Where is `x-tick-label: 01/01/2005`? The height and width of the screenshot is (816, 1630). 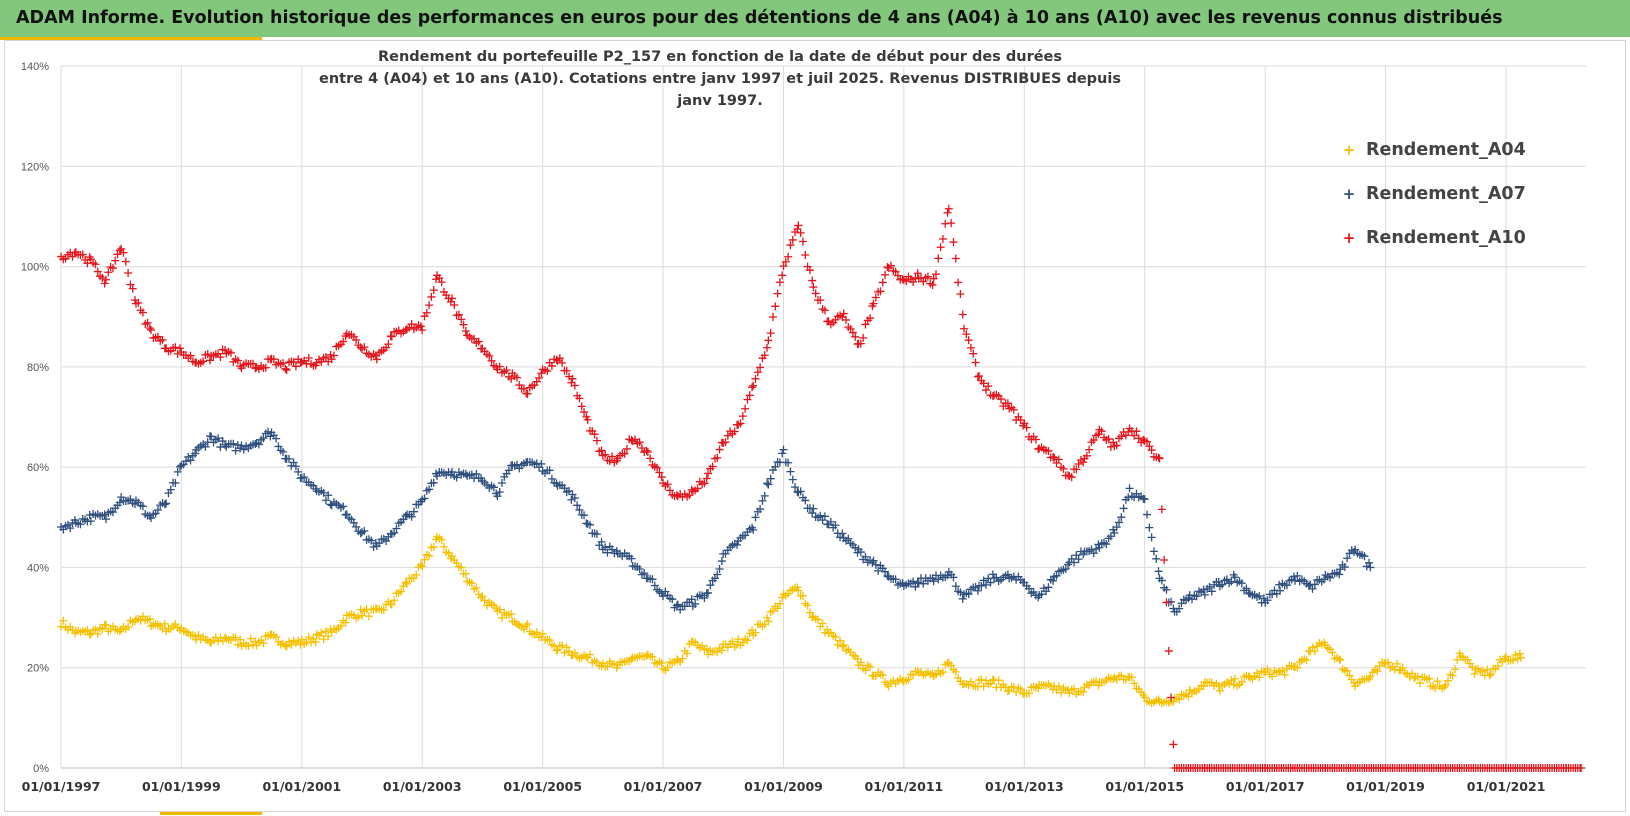 x-tick-label: 01/01/2005 is located at coordinates (542, 786).